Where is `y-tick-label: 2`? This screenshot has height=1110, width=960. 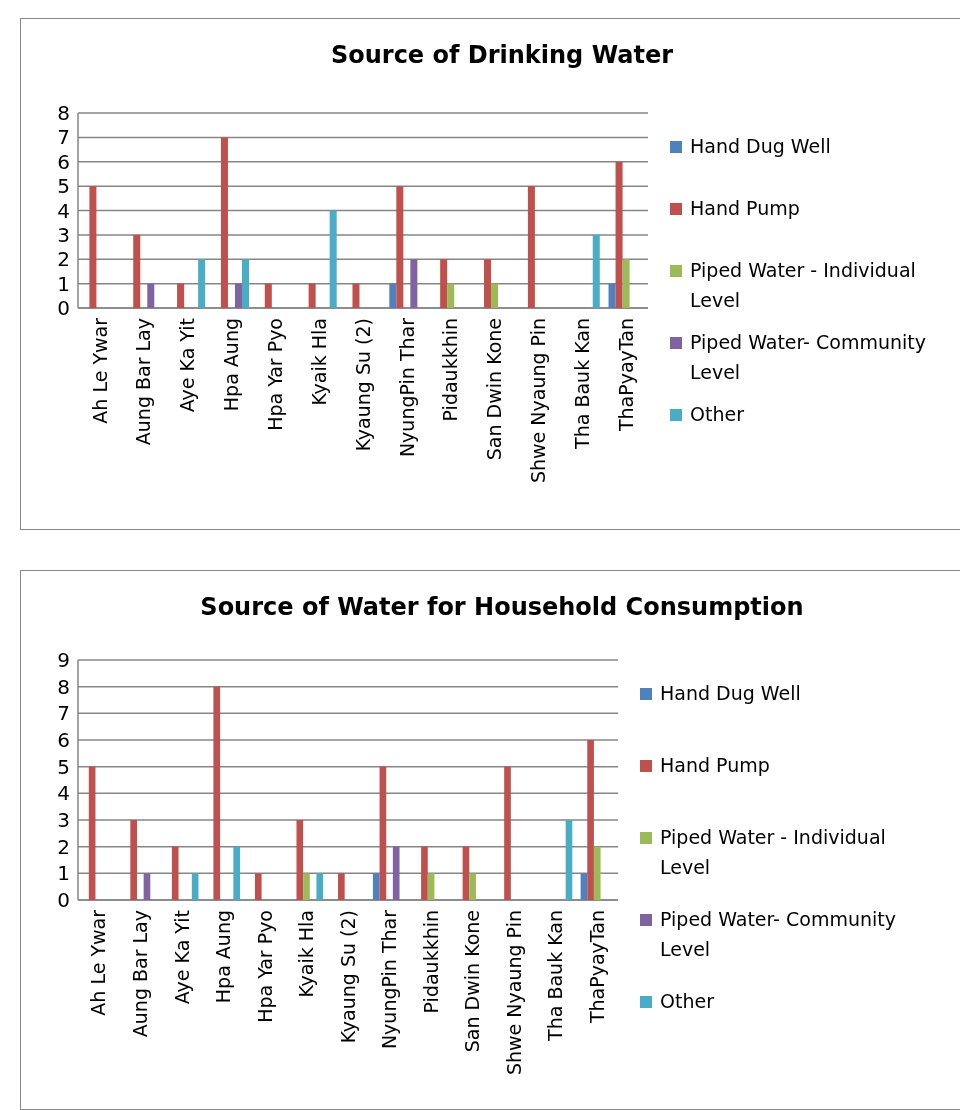 y-tick-label: 2 is located at coordinates (63, 846).